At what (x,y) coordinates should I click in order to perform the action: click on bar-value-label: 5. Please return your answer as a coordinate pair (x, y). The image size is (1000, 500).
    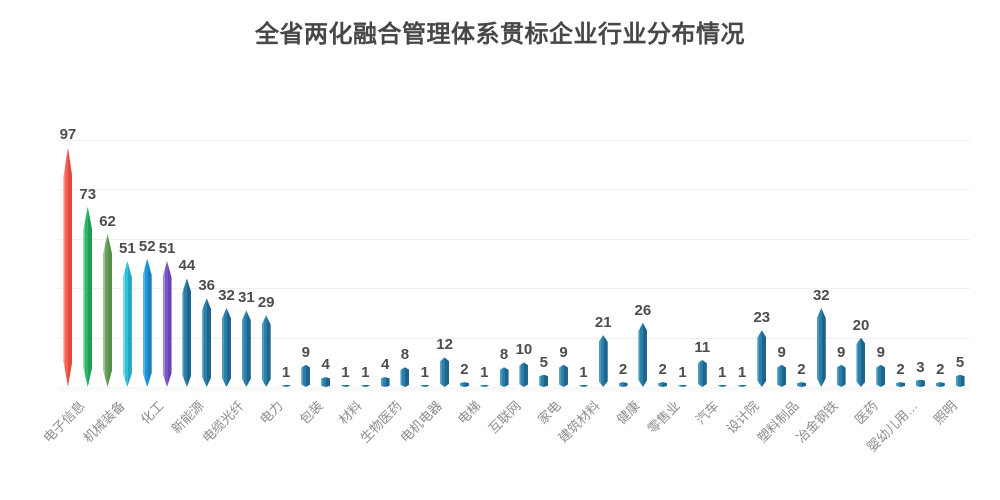
    Looking at the image, I should click on (543, 362).